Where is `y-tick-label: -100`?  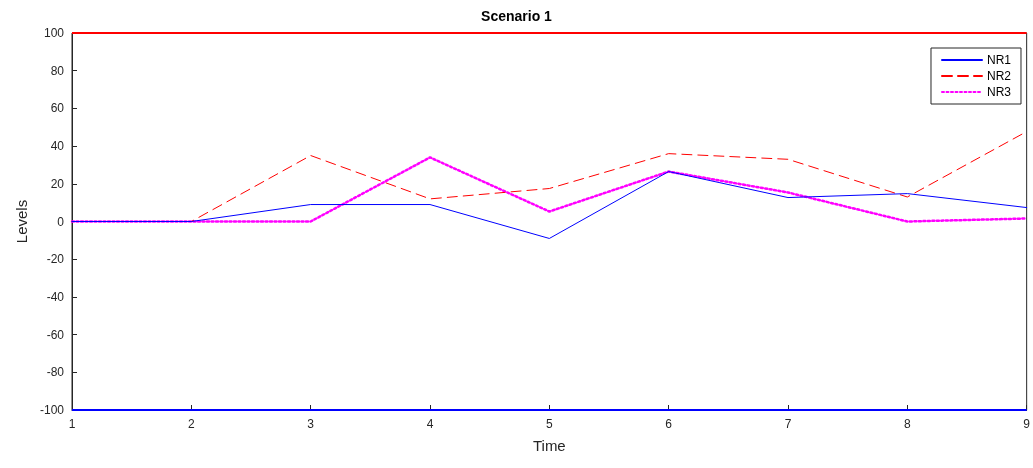
y-tick-label: -100 is located at coordinates (52, 410).